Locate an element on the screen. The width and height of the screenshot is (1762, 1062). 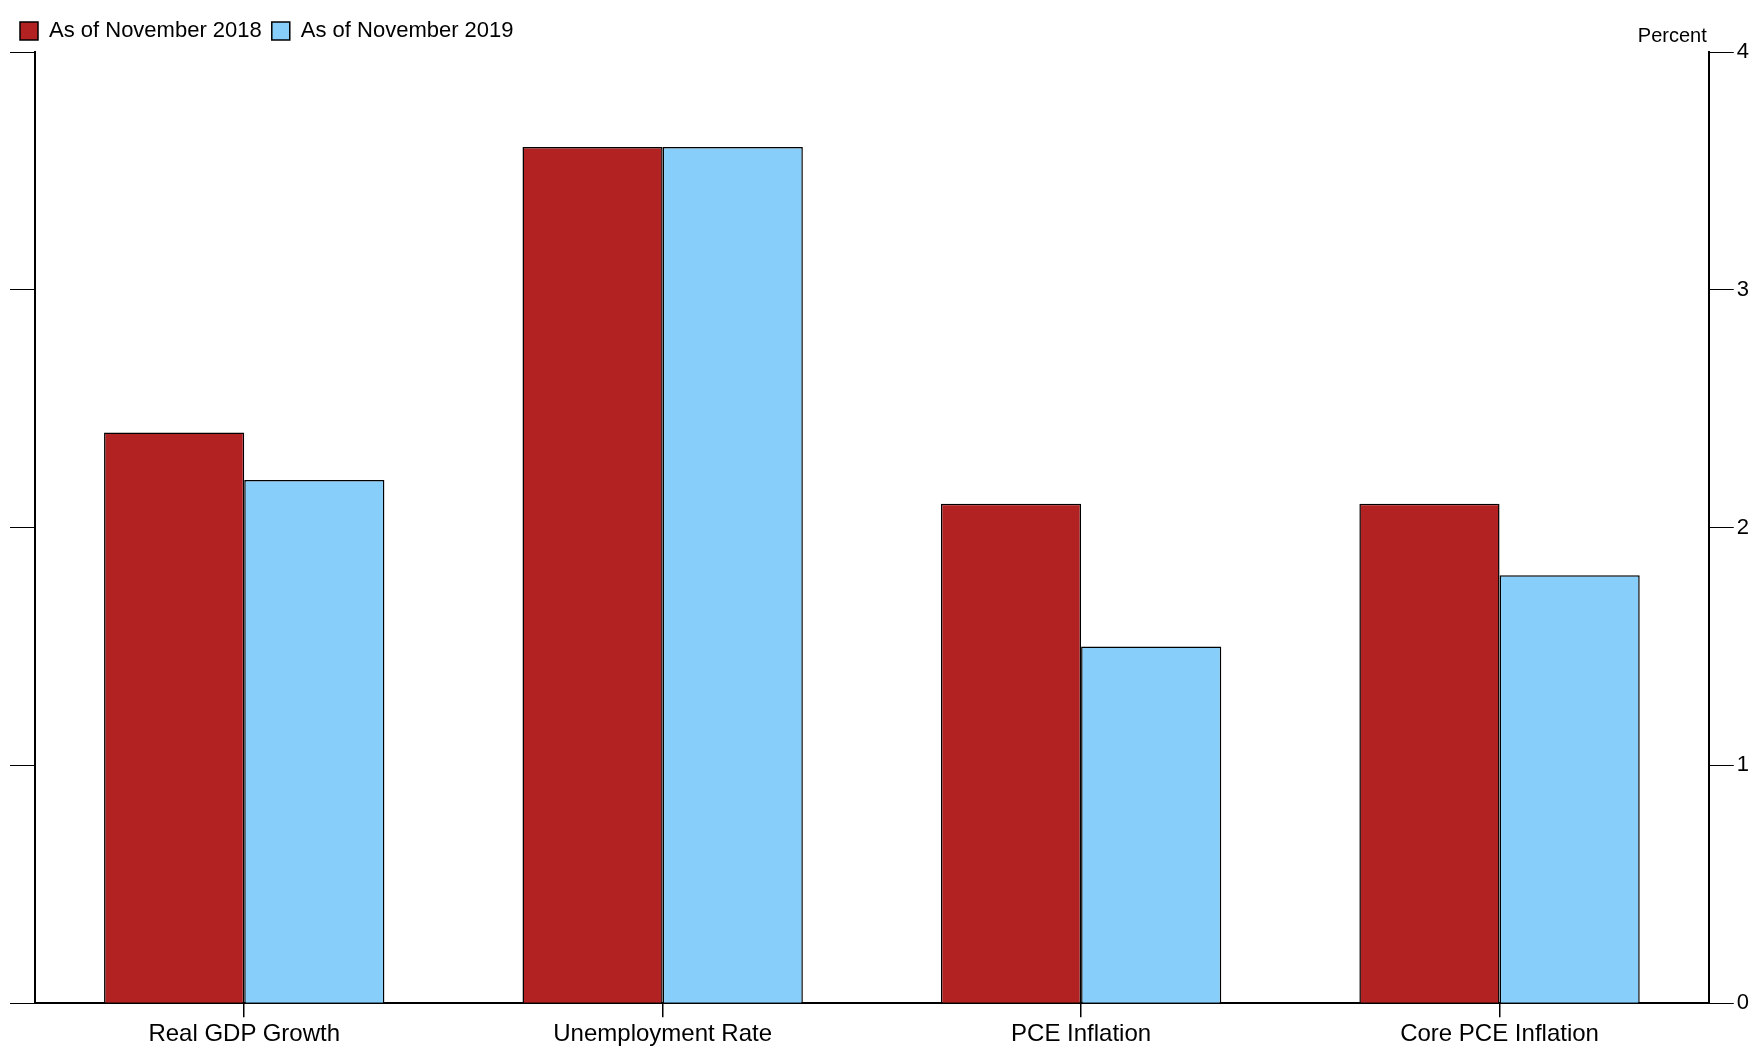
y-tick-label: 2 is located at coordinates (1743, 526).